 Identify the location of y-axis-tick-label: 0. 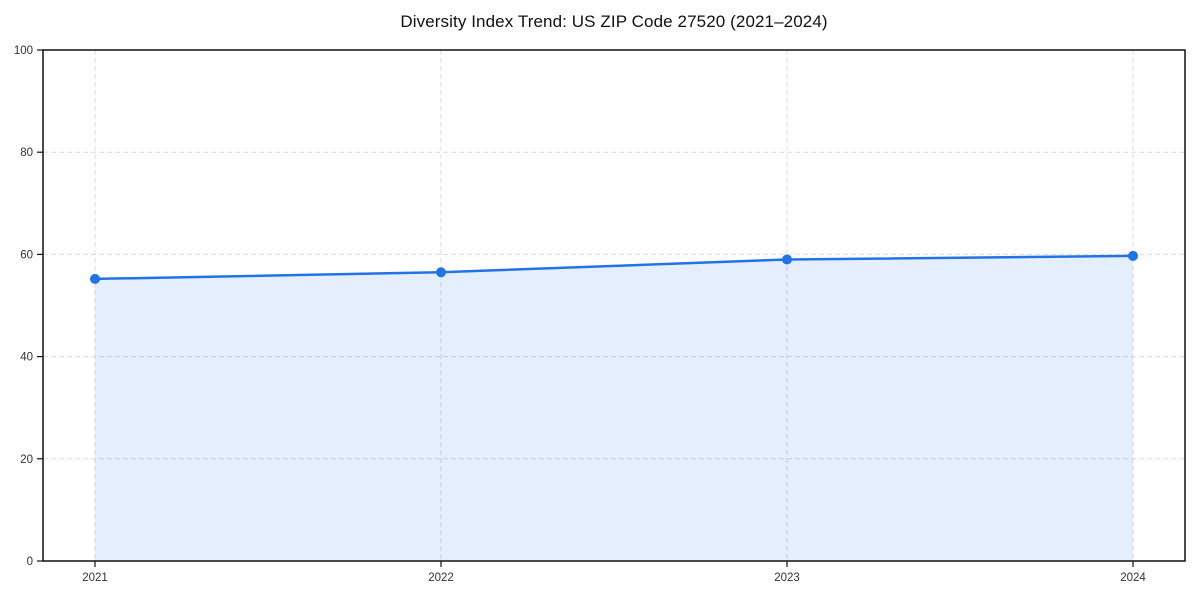
(30, 562).